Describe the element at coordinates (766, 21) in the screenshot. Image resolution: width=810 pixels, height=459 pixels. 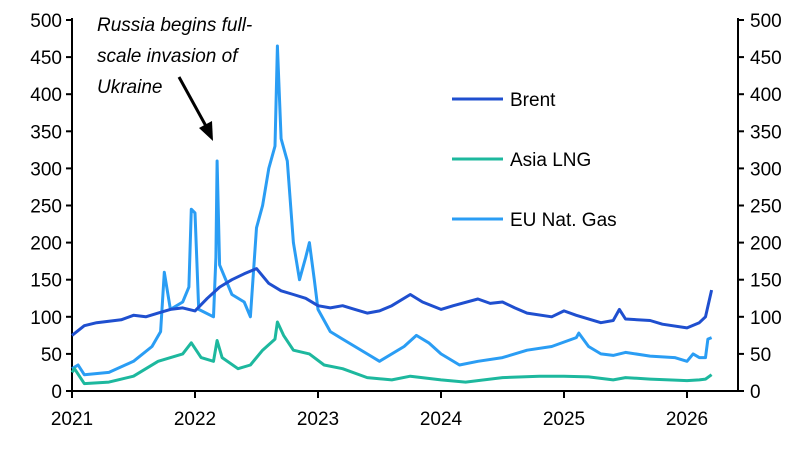
I see `right-y-tick-label: 500` at that location.